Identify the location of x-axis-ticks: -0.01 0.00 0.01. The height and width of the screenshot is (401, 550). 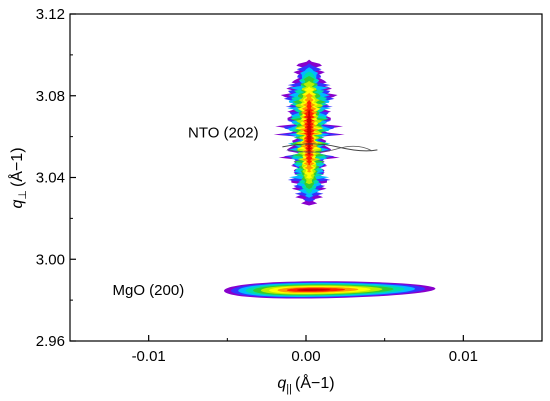
(306, 350).